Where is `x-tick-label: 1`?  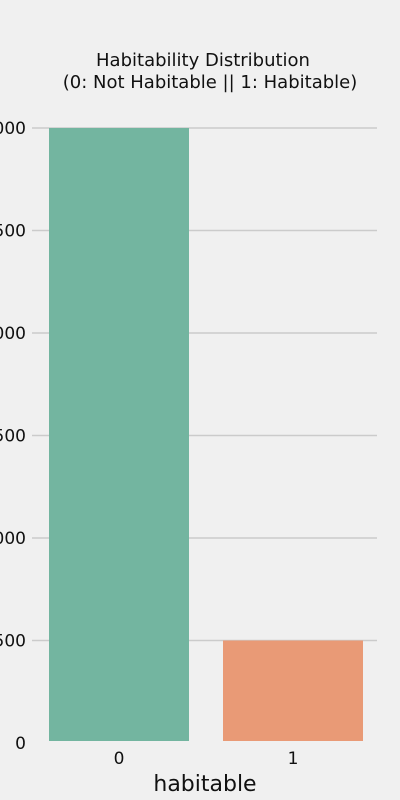
x-tick-label: 1 is located at coordinates (293, 759).